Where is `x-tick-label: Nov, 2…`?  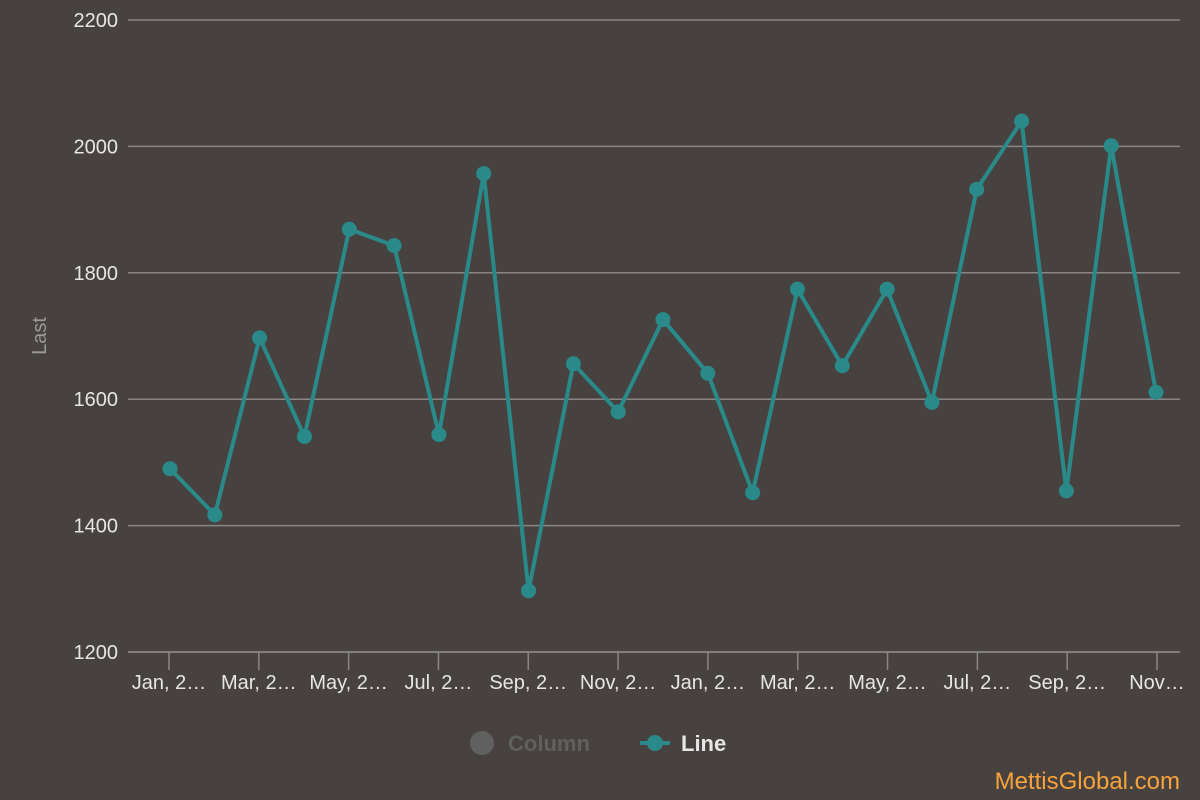
x-tick-label: Nov, 2… is located at coordinates (618, 683).